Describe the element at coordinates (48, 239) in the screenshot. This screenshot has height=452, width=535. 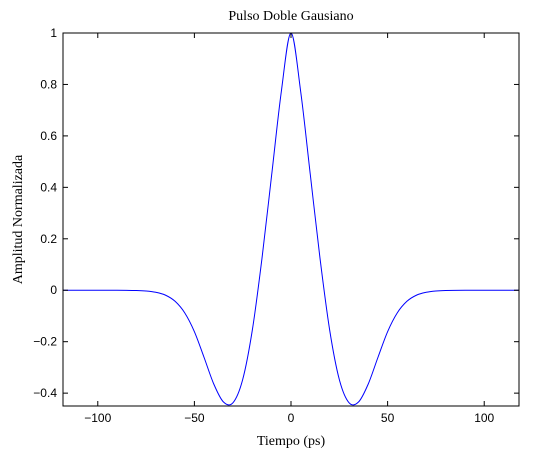
I see `y-tick-label: 0.2` at that location.